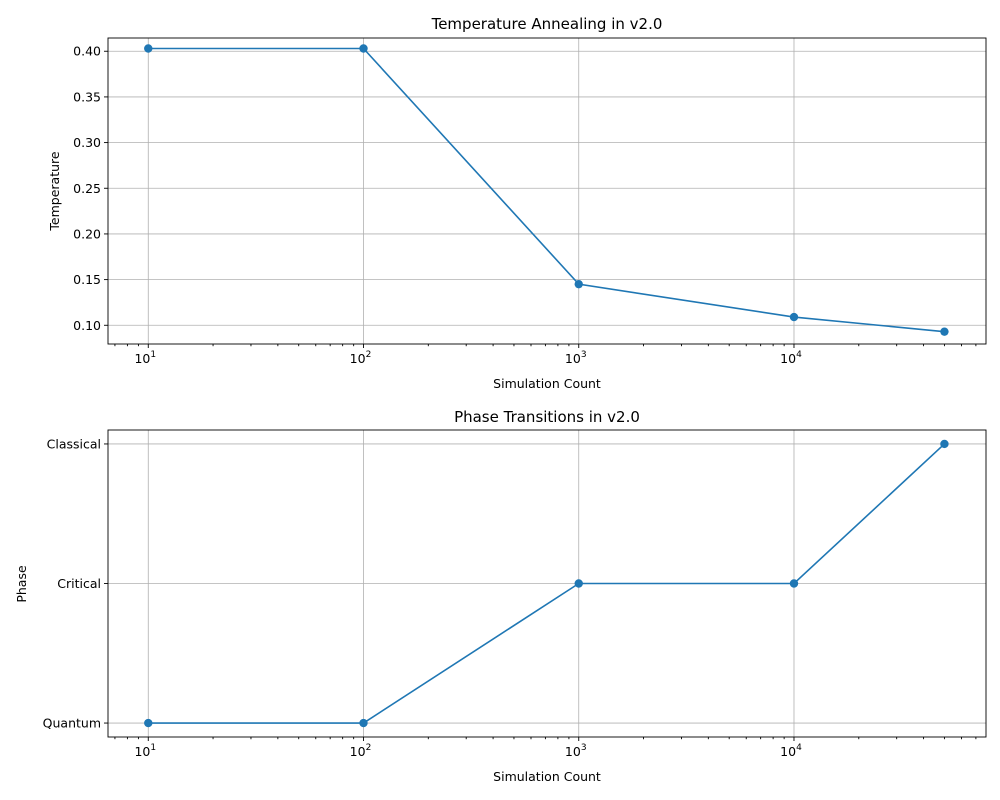 The height and width of the screenshot is (800, 1000). I want to click on y-tick-label: 0.35, so click(87, 96).